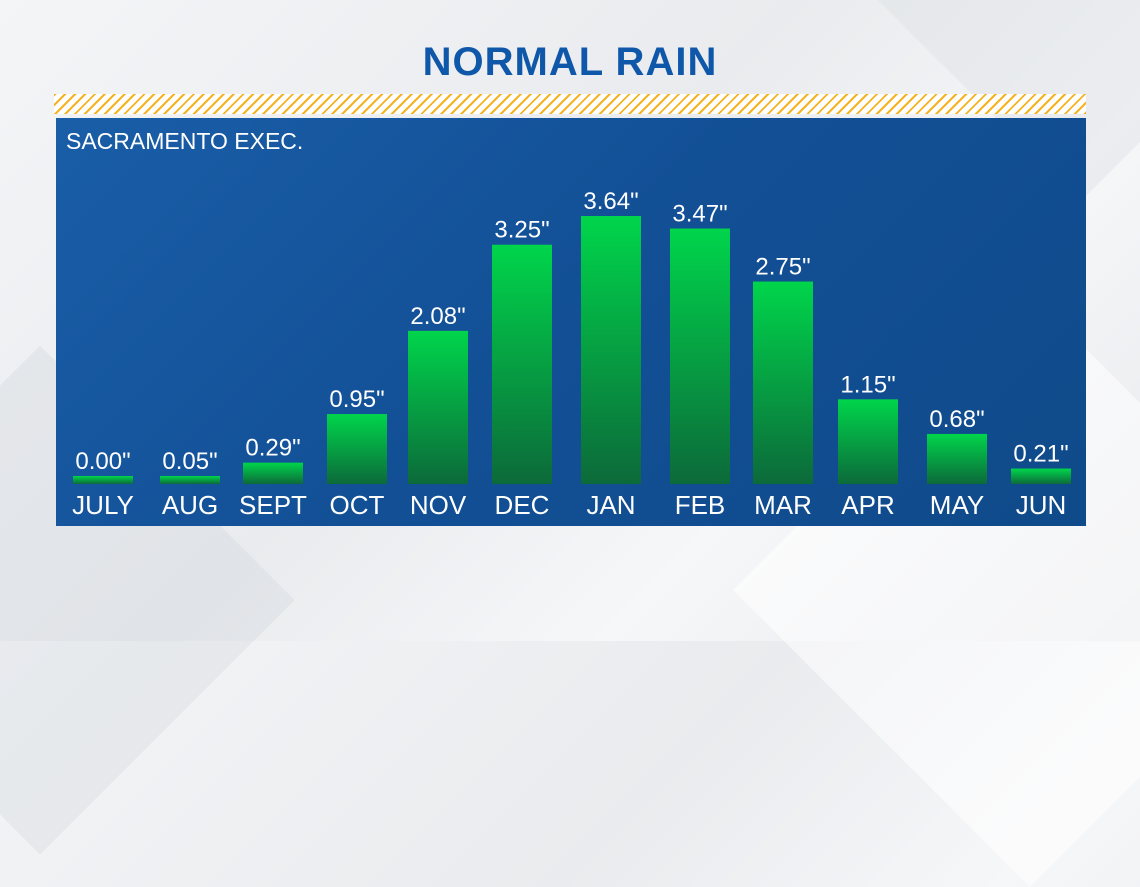 This screenshot has width=1140, height=887. I want to click on value-label: 0.21", so click(1040, 454).